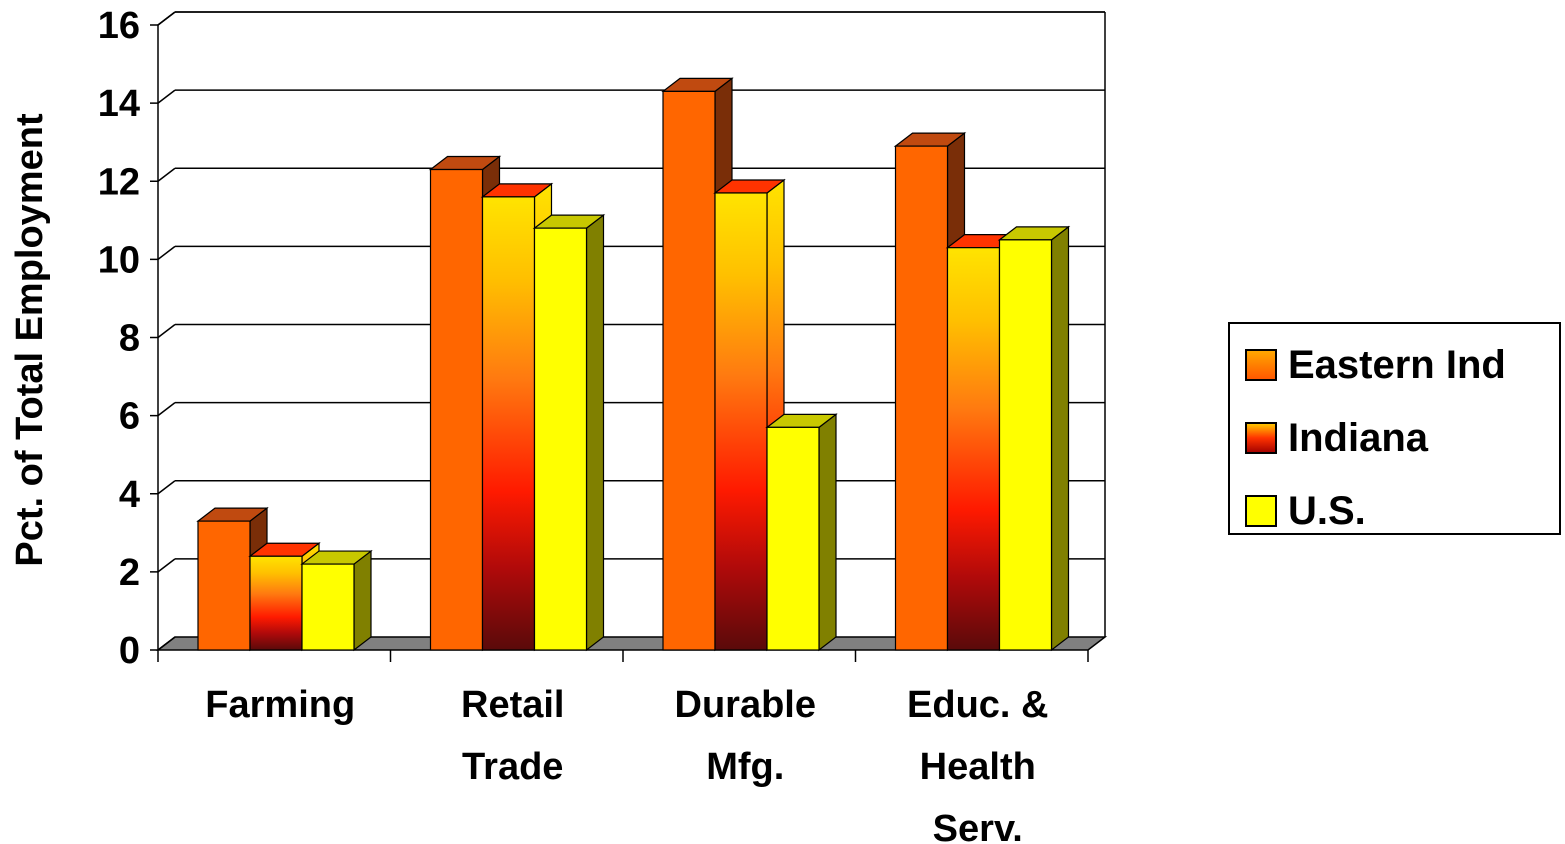  Describe the element at coordinates (129, 573) in the screenshot. I see `y-tick-label: 2` at that location.